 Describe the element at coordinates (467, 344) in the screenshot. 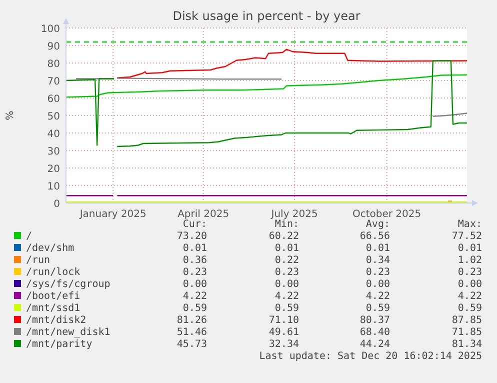

I see `text: 81.34` at that location.